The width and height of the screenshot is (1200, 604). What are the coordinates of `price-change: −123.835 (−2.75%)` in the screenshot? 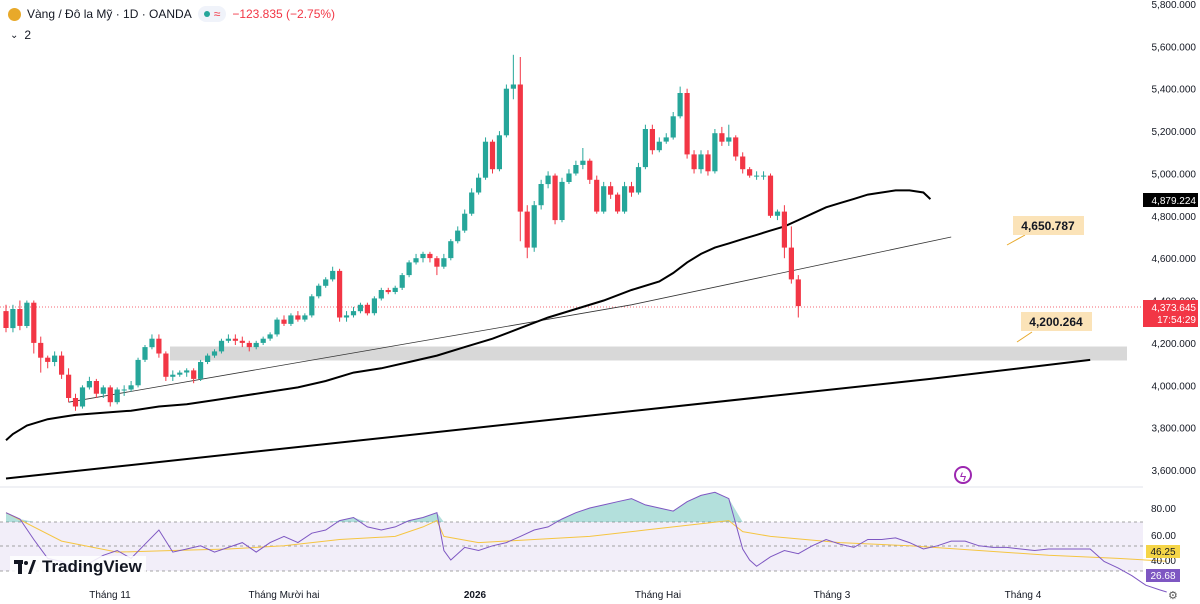 It's located at (284, 14).